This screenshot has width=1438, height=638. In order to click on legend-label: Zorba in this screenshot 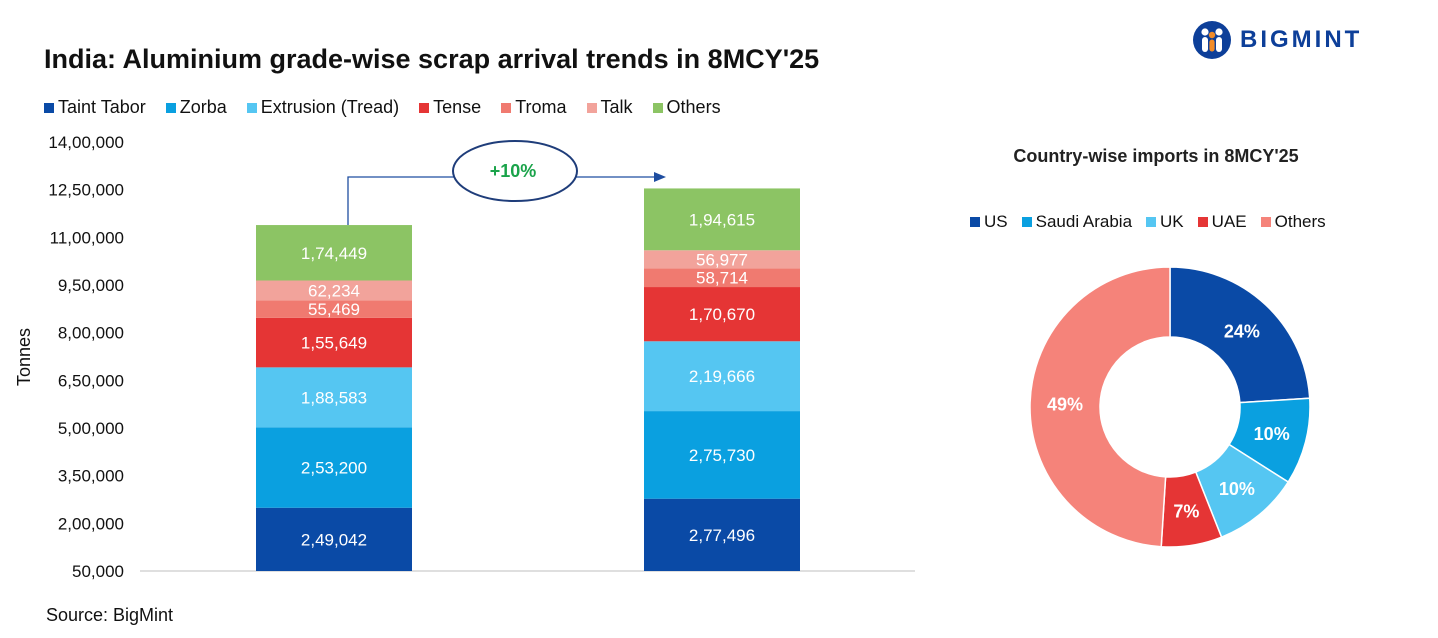, I will do `click(203, 107)`.